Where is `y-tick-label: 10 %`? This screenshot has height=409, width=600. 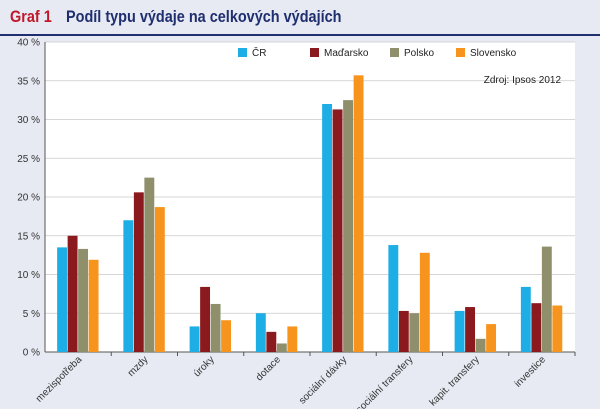
y-tick-label: 10 % is located at coordinates (28, 275).